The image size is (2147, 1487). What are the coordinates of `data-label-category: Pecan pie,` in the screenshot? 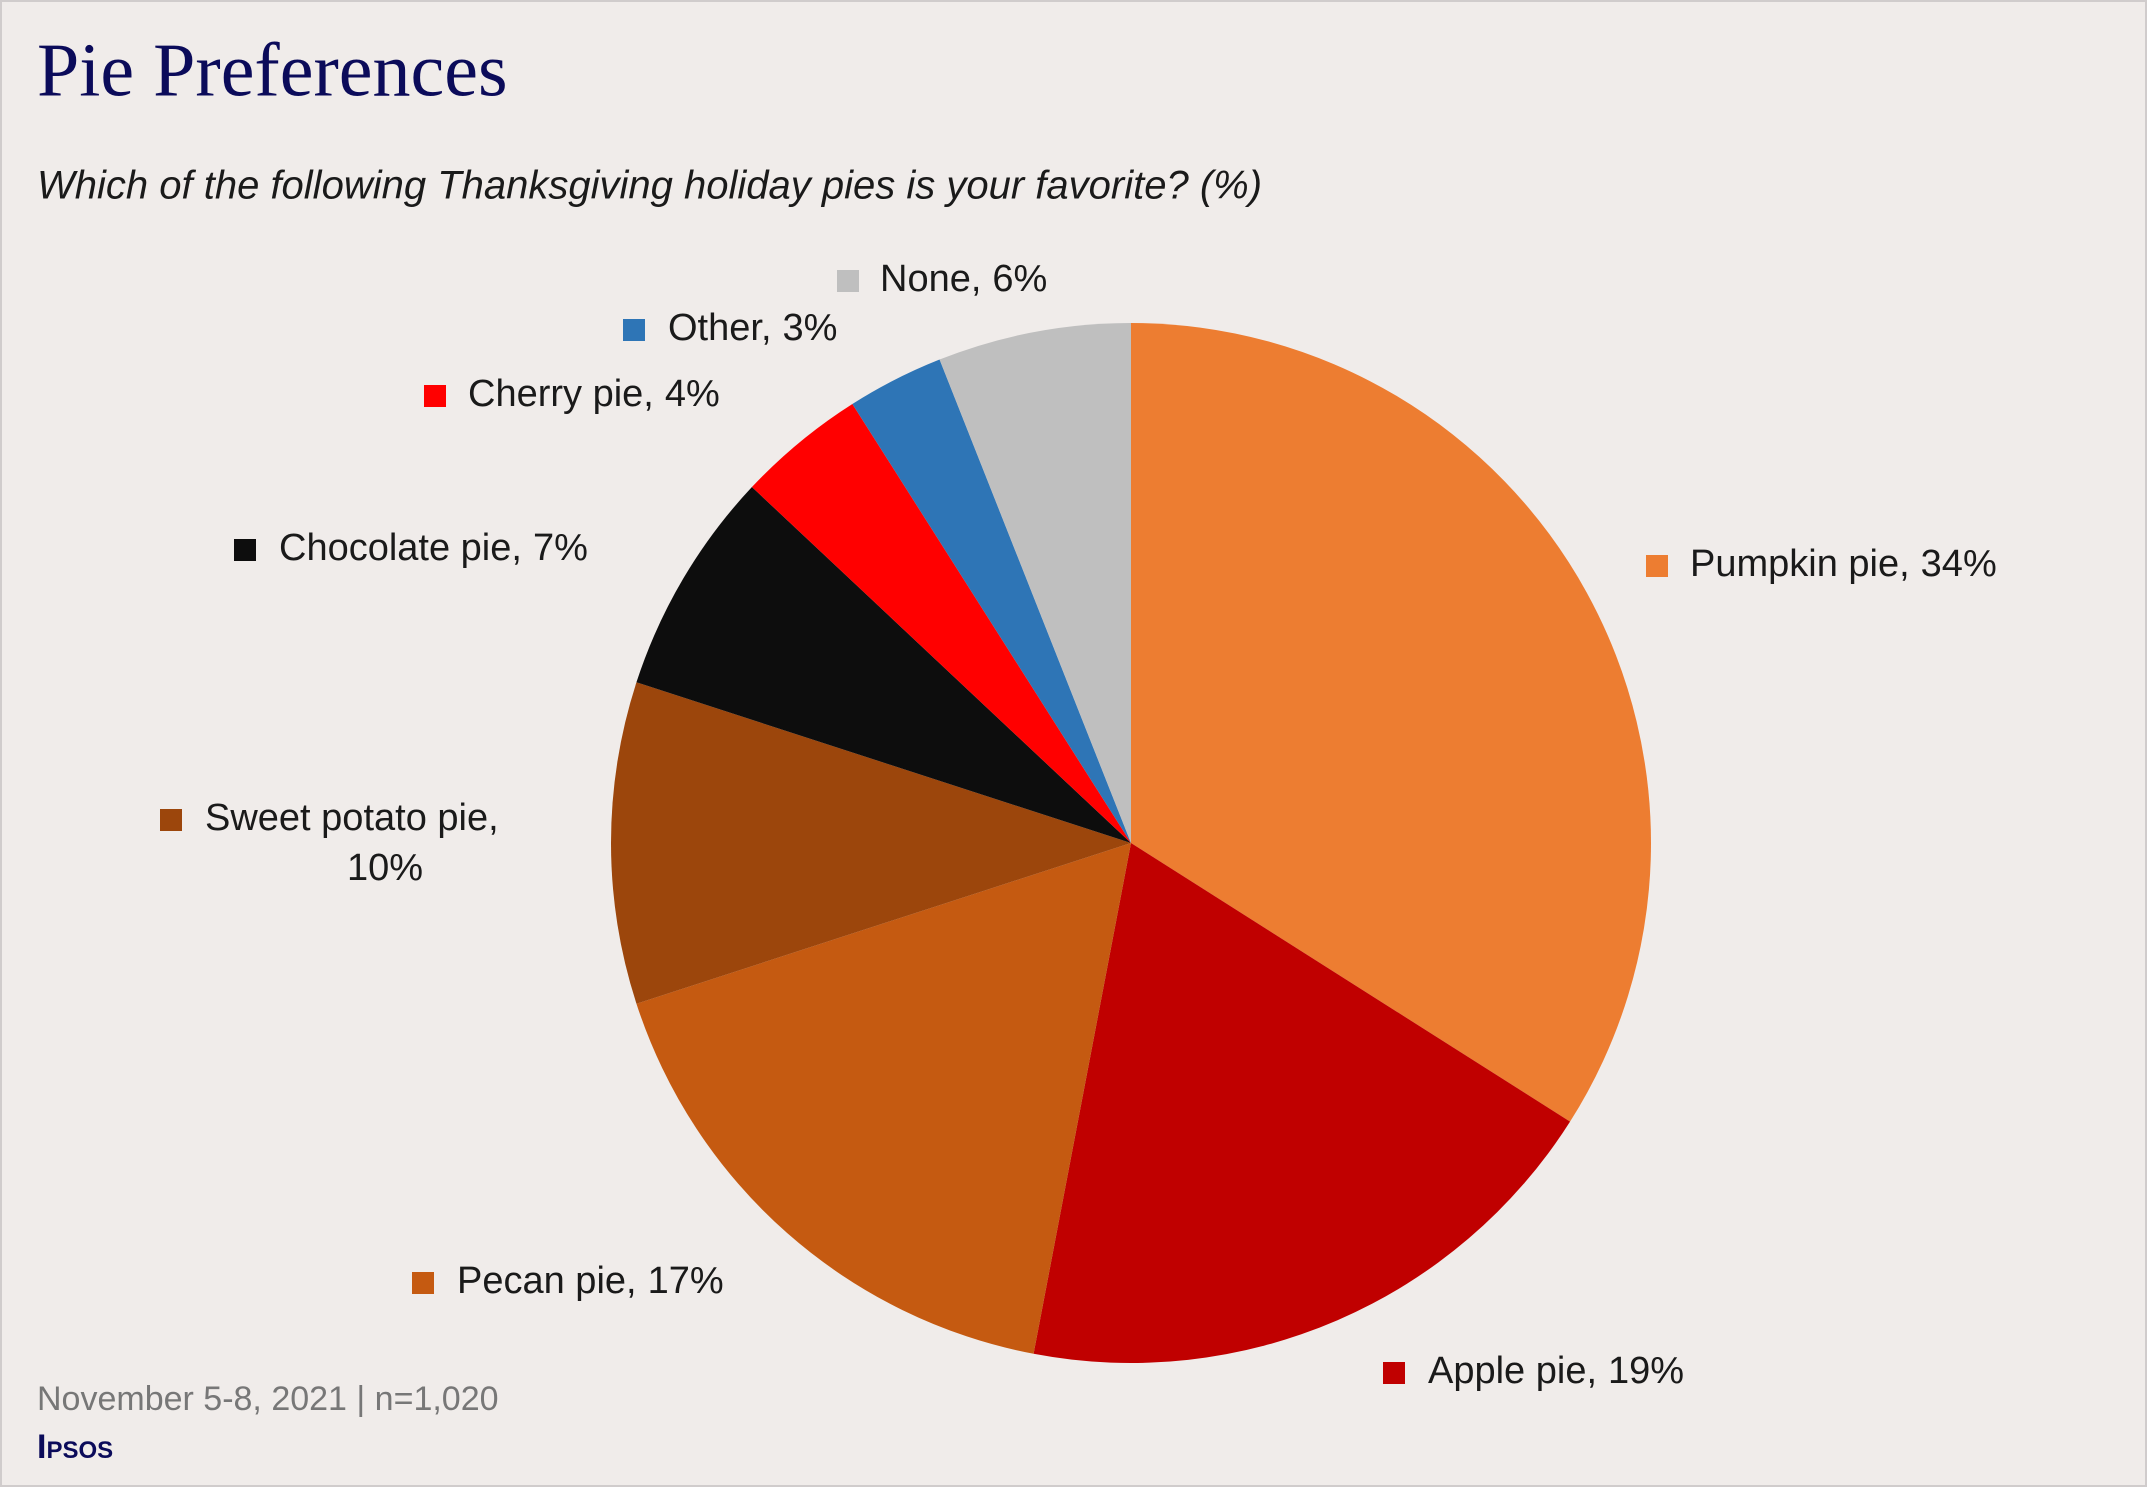 It's located at (547, 1281).